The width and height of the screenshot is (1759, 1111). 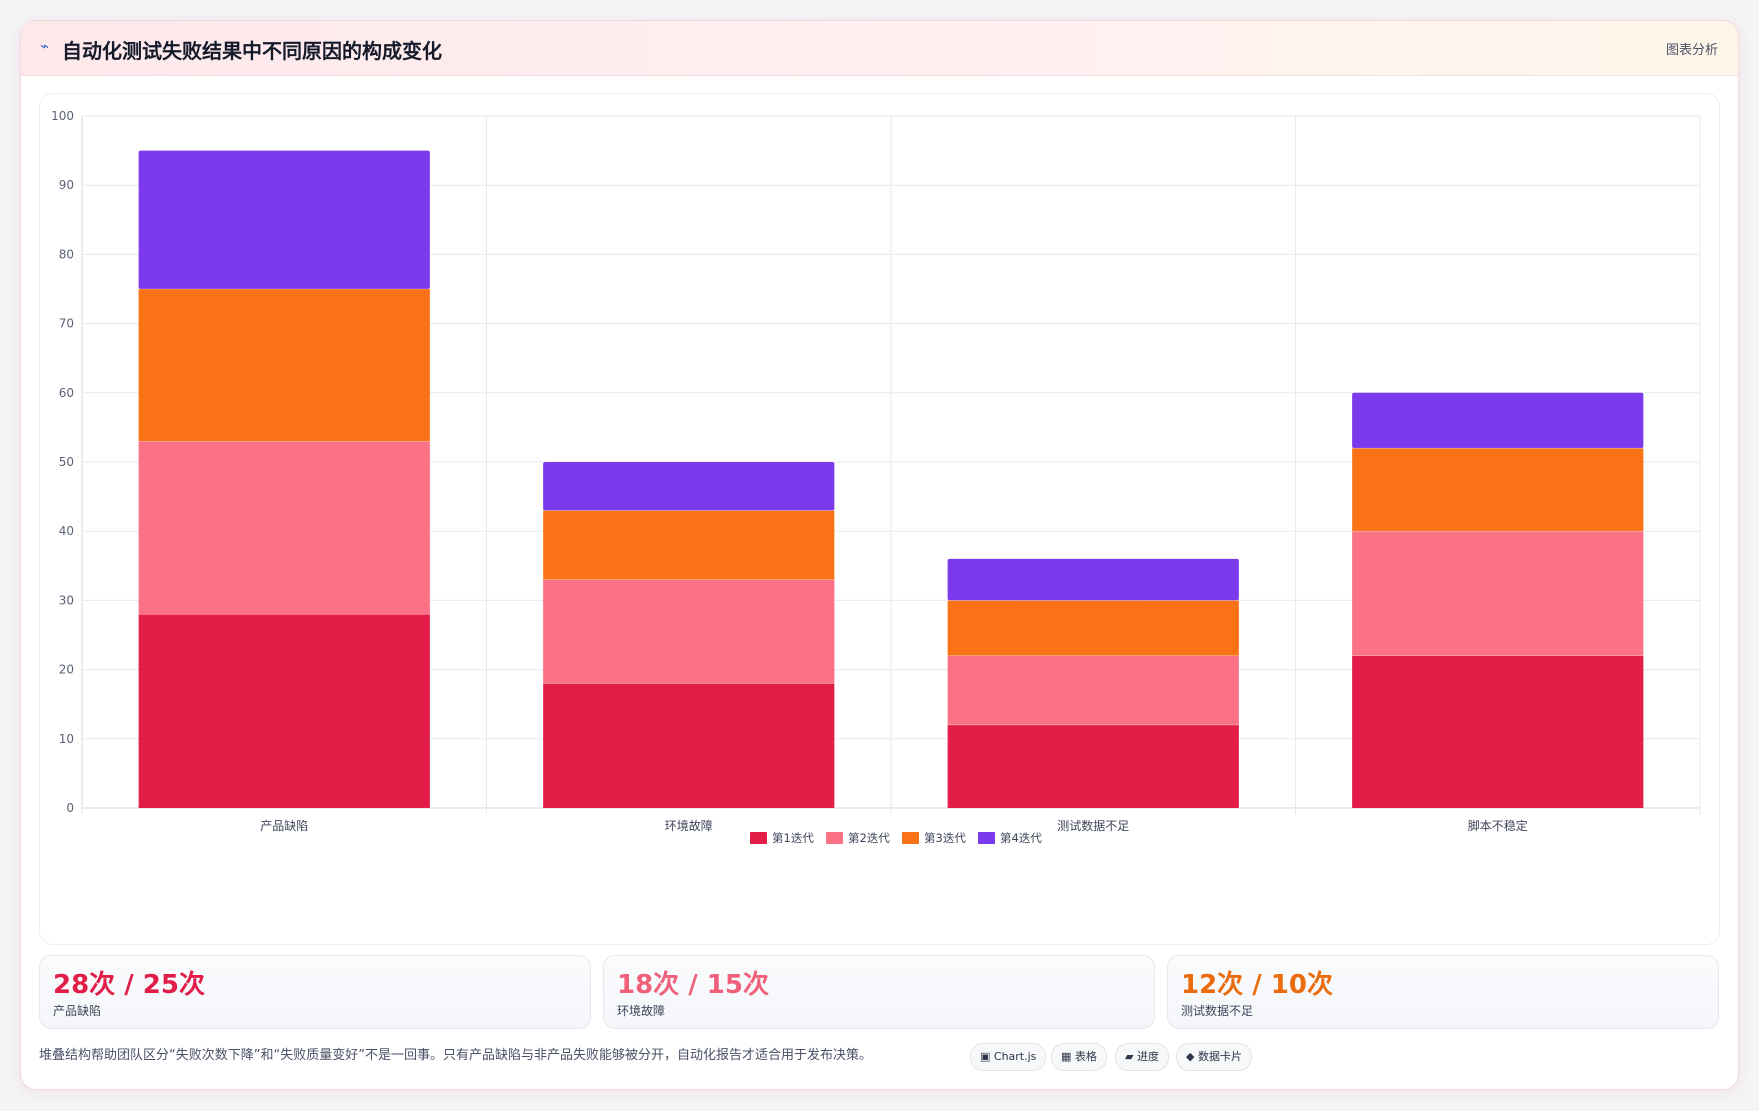 I want to click on stat-value: 28次 / 25次, so click(x=129, y=985).